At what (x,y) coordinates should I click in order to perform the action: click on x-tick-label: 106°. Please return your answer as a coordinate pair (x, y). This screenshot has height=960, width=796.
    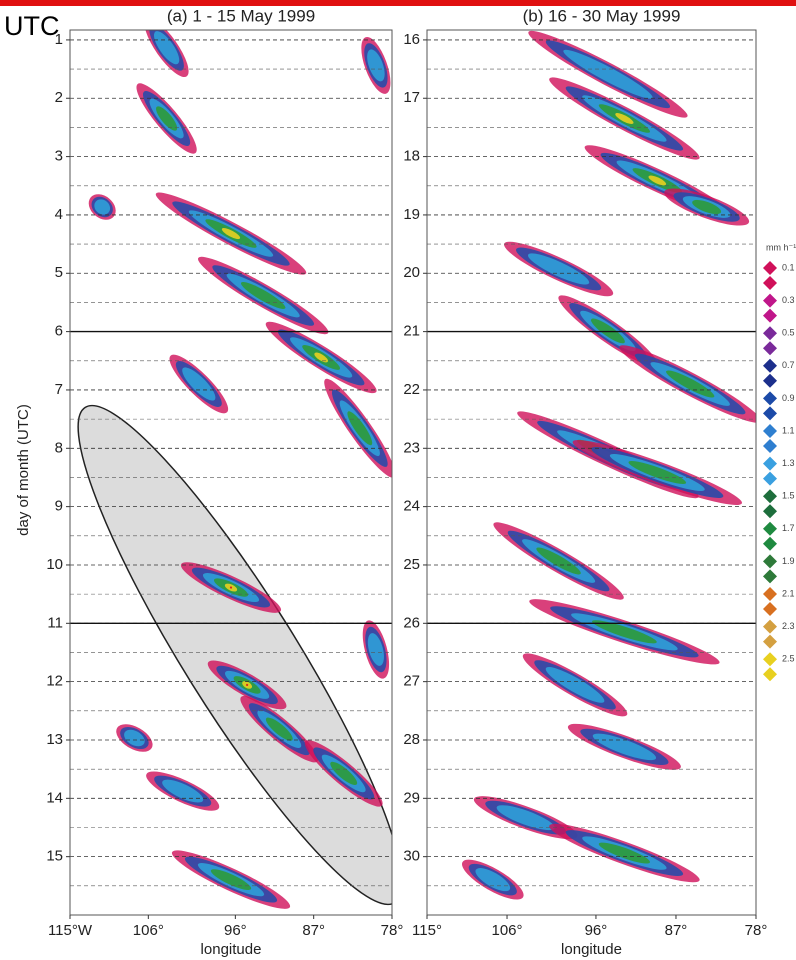
    Looking at the image, I should click on (148, 930).